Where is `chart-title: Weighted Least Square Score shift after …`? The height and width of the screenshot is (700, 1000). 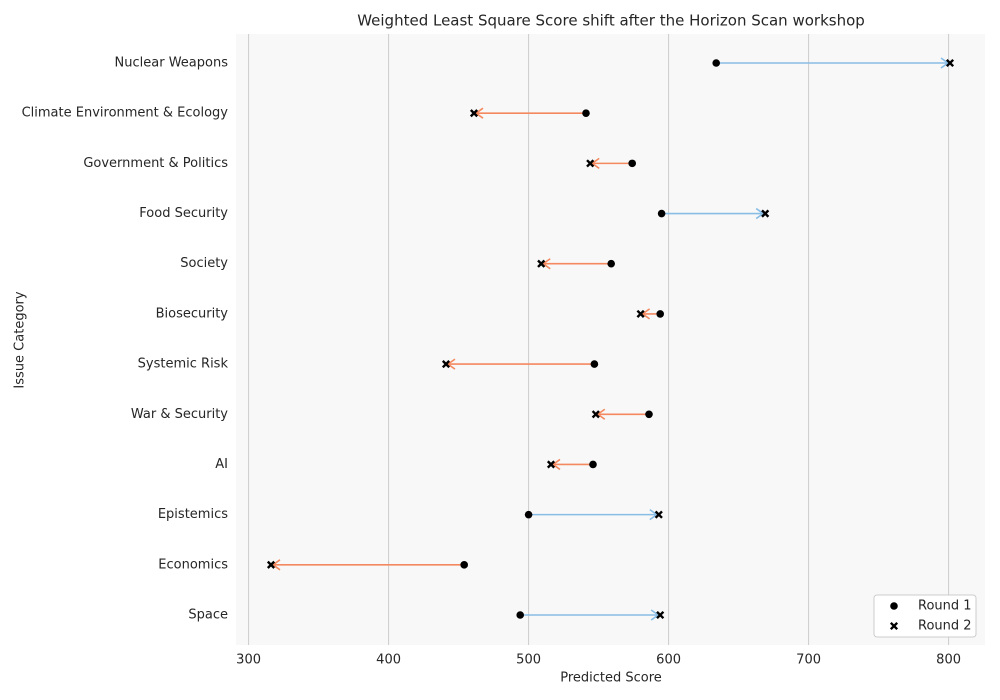
chart-title: Weighted Least Square Score shift after … is located at coordinates (611, 21).